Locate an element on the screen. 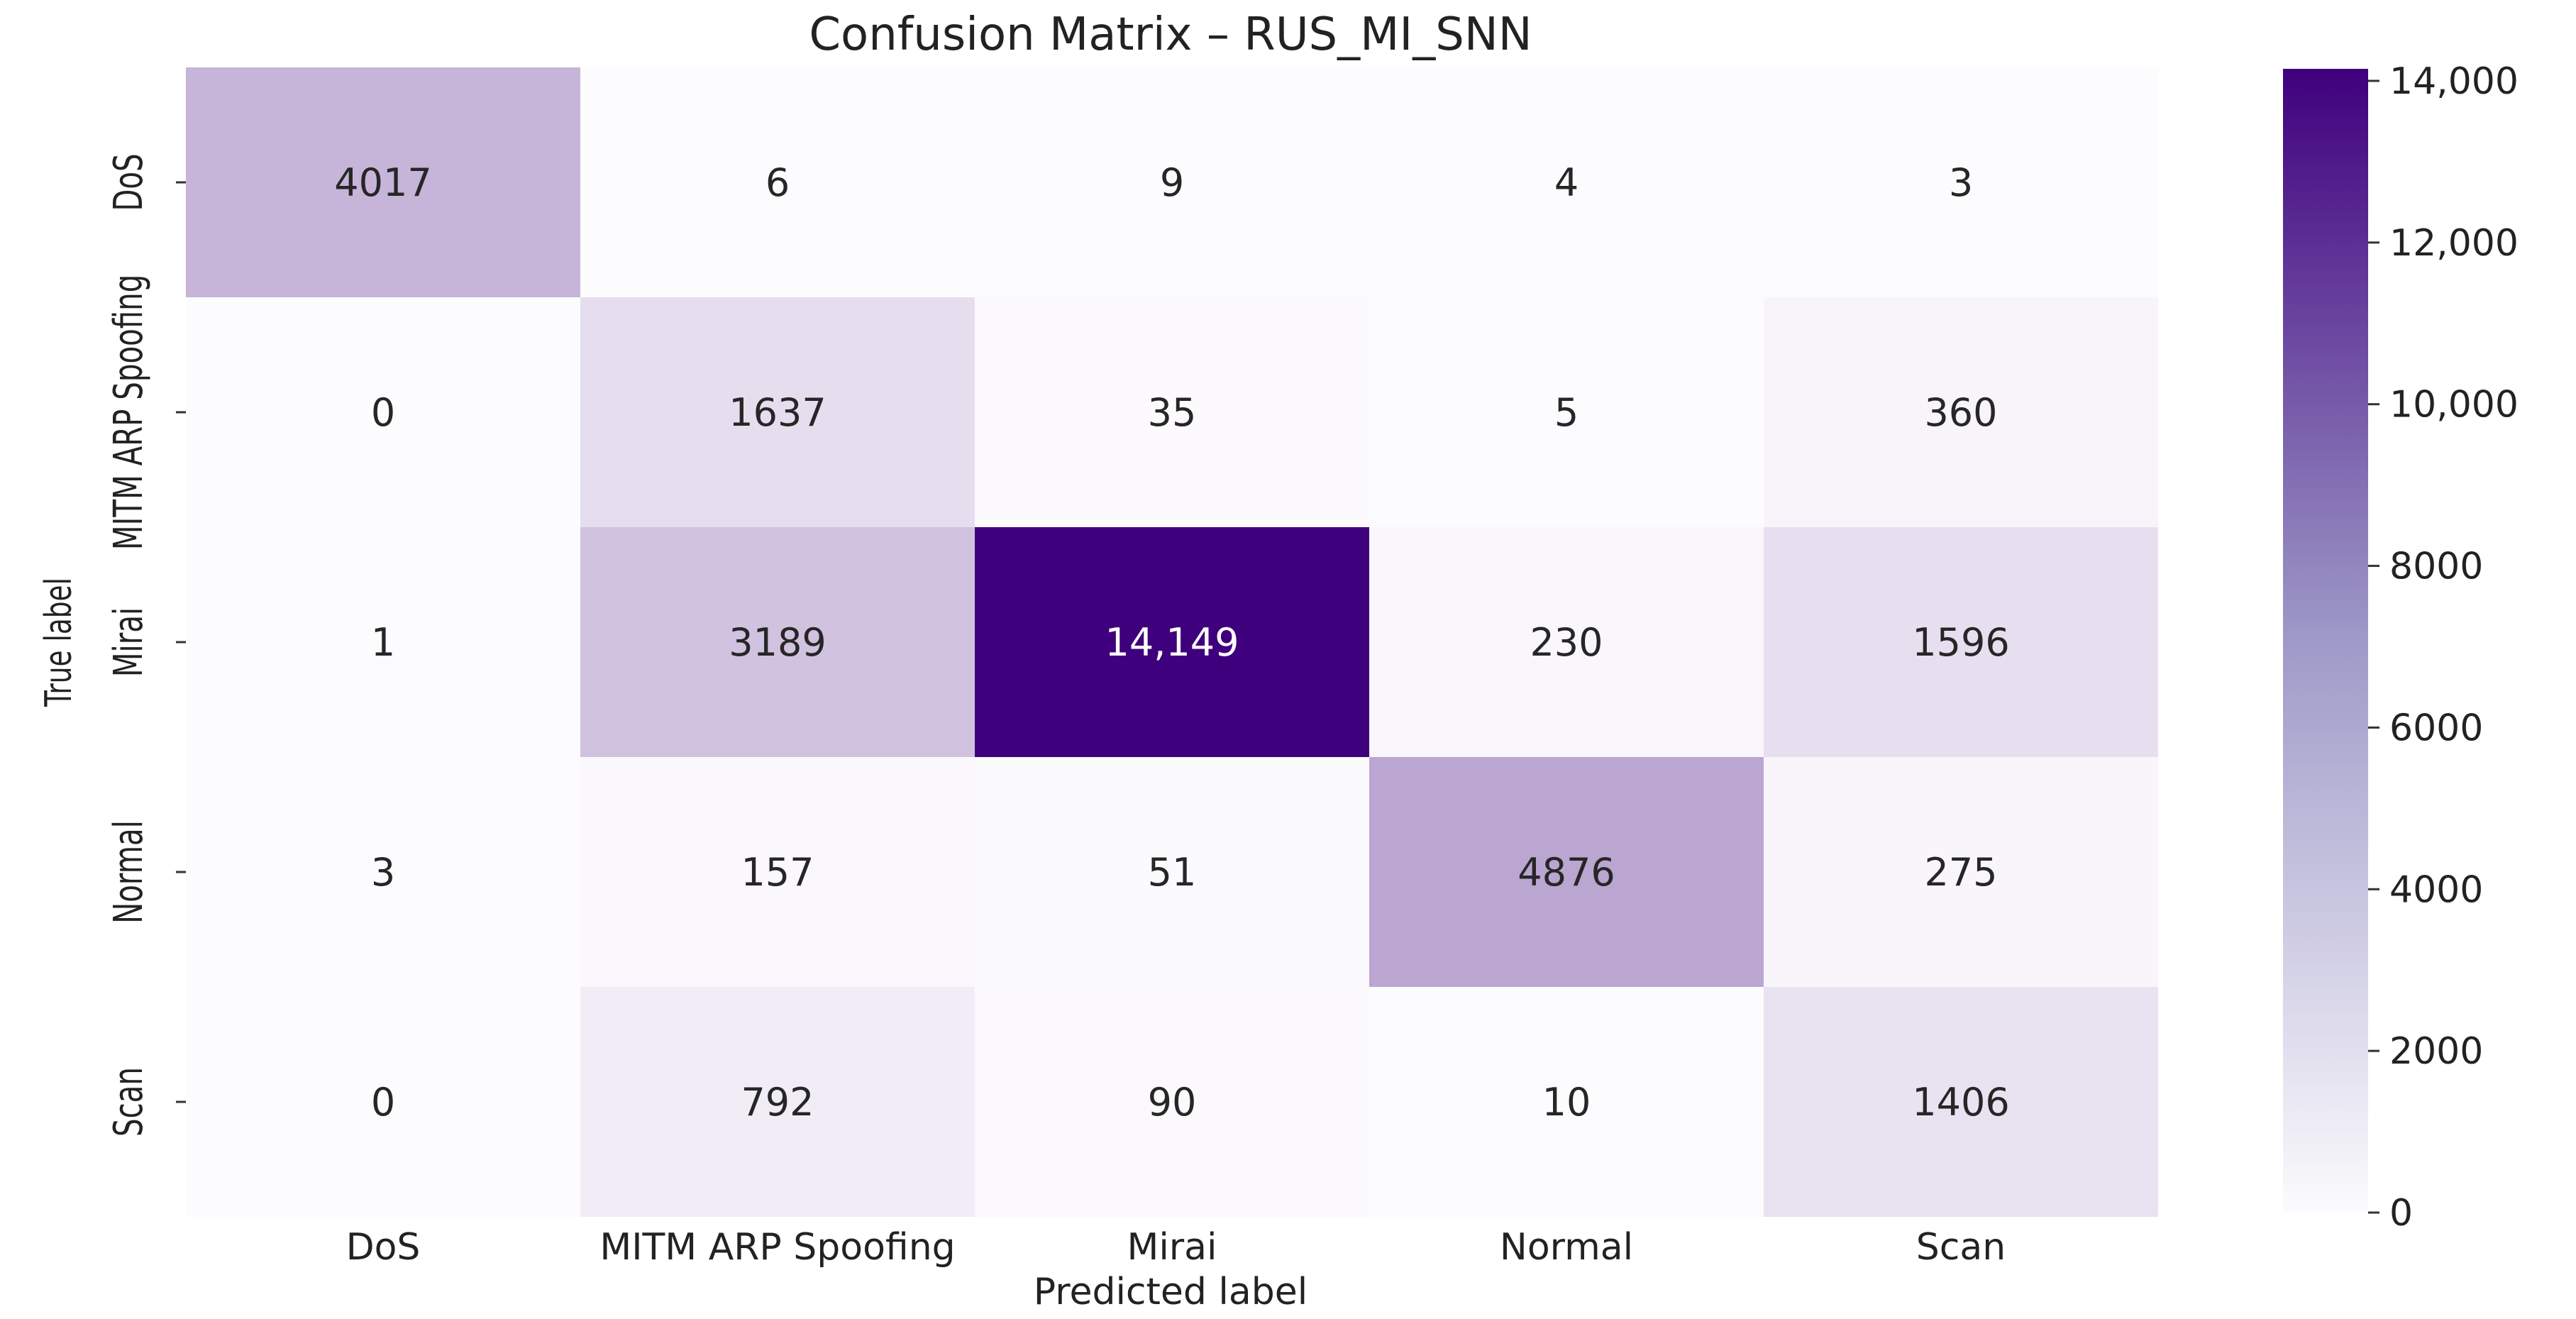 This screenshot has height=1319, width=2576. cell-value-2-4: 1596 is located at coordinates (1960, 643).